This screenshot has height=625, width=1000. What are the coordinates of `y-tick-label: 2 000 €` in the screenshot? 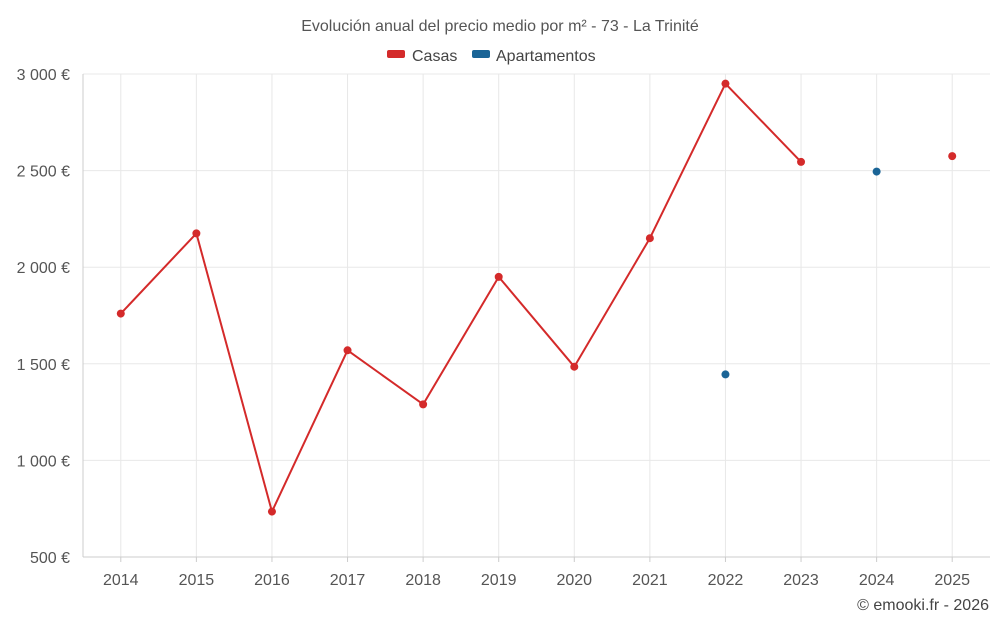 It's located at (43, 268).